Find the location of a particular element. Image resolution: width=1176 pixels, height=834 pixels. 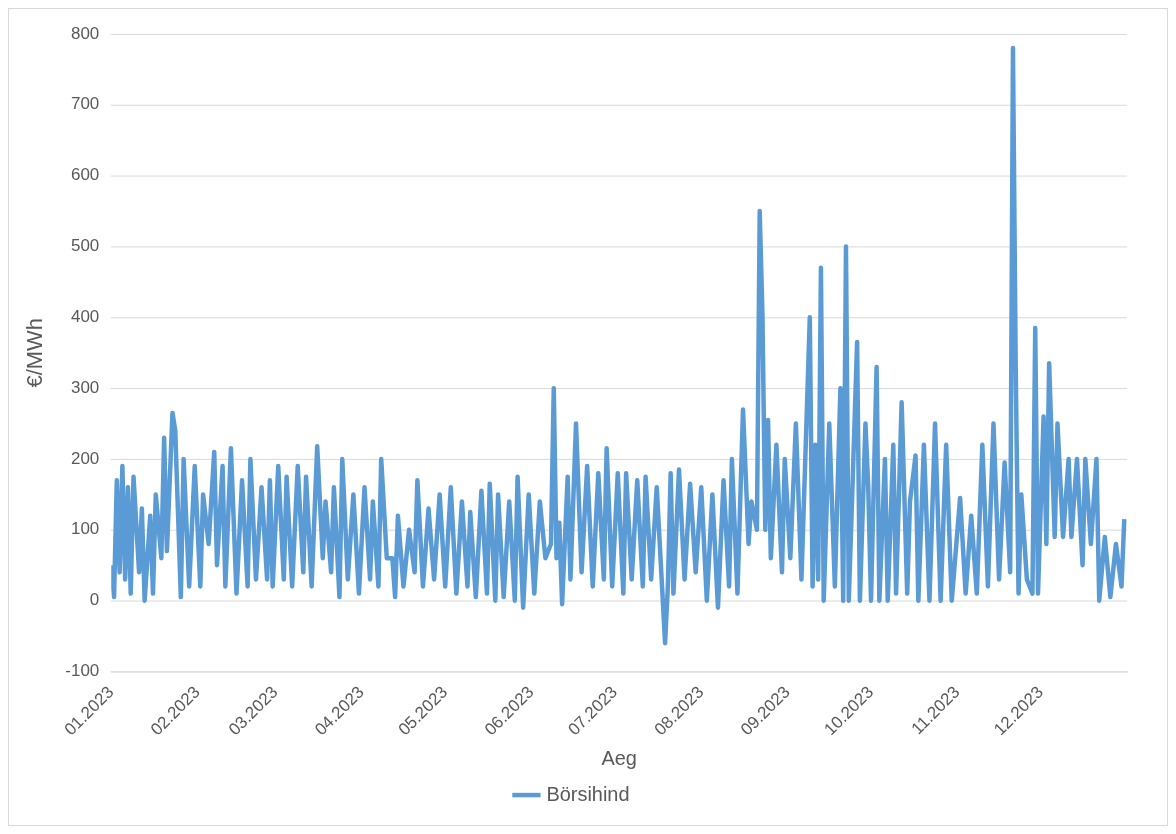

y-tick-label: 400 is located at coordinates (85, 316).